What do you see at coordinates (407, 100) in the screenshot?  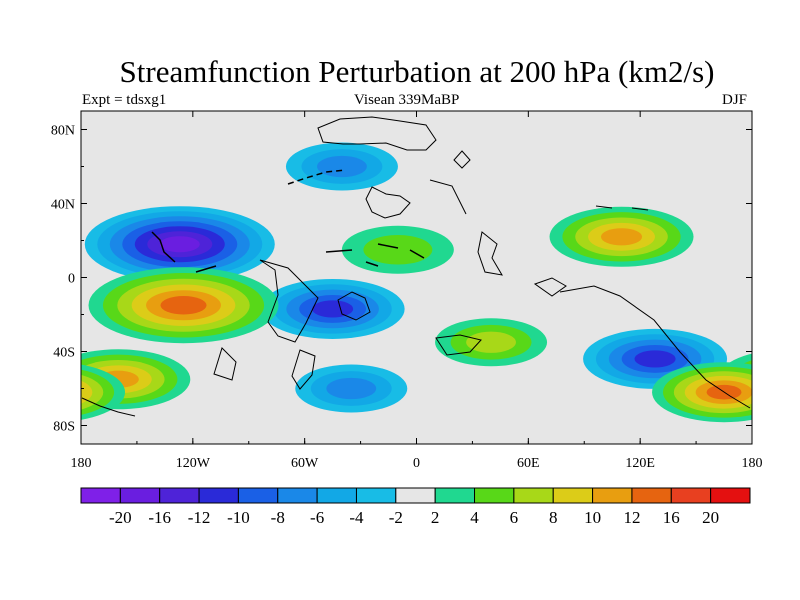 I see `period-label: Visean 339MaBP` at bounding box center [407, 100].